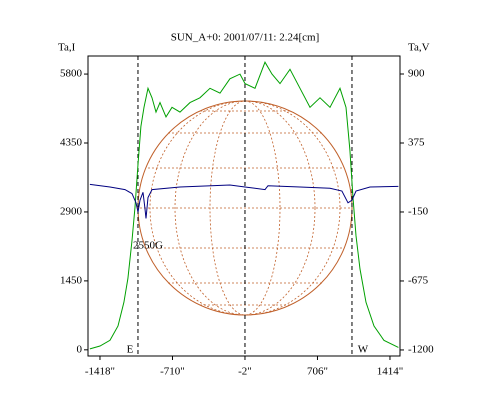 The image size is (500, 400). Describe the element at coordinates (71, 143) in the screenshot. I see `y-tick-label: 4350` at that location.